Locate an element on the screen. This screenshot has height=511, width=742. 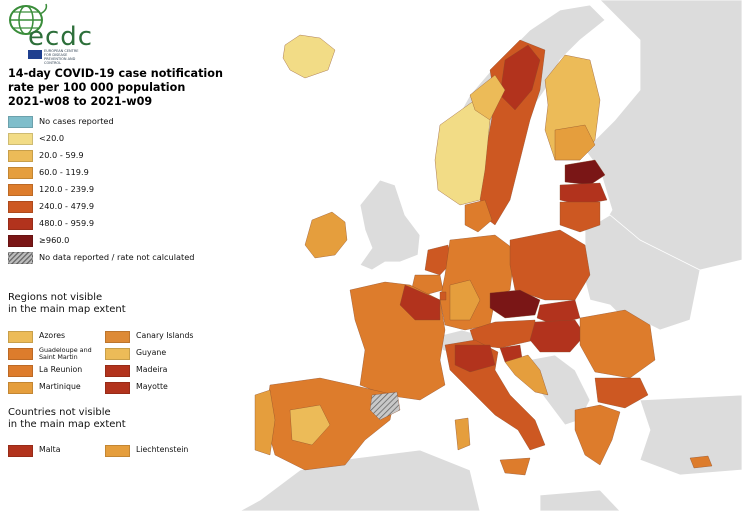
countries-title-line: in the main map extent is located at coordinates (67, 424).